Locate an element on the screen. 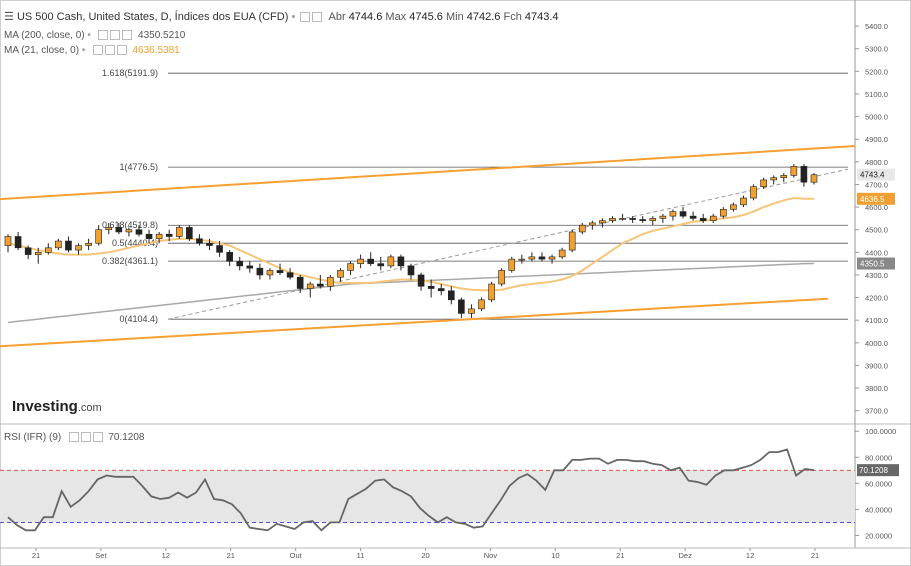  rsi-close-icon is located at coordinates (97, 437).